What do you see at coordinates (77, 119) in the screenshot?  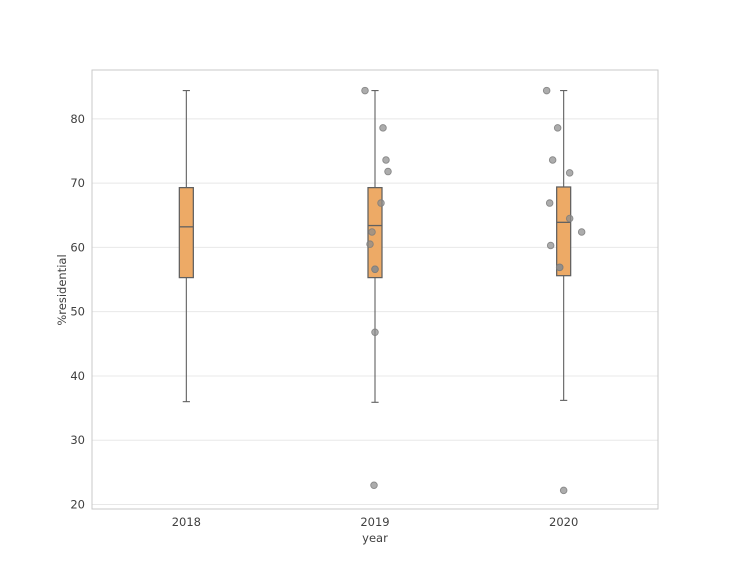 I see `y-tick-label: 80` at bounding box center [77, 119].